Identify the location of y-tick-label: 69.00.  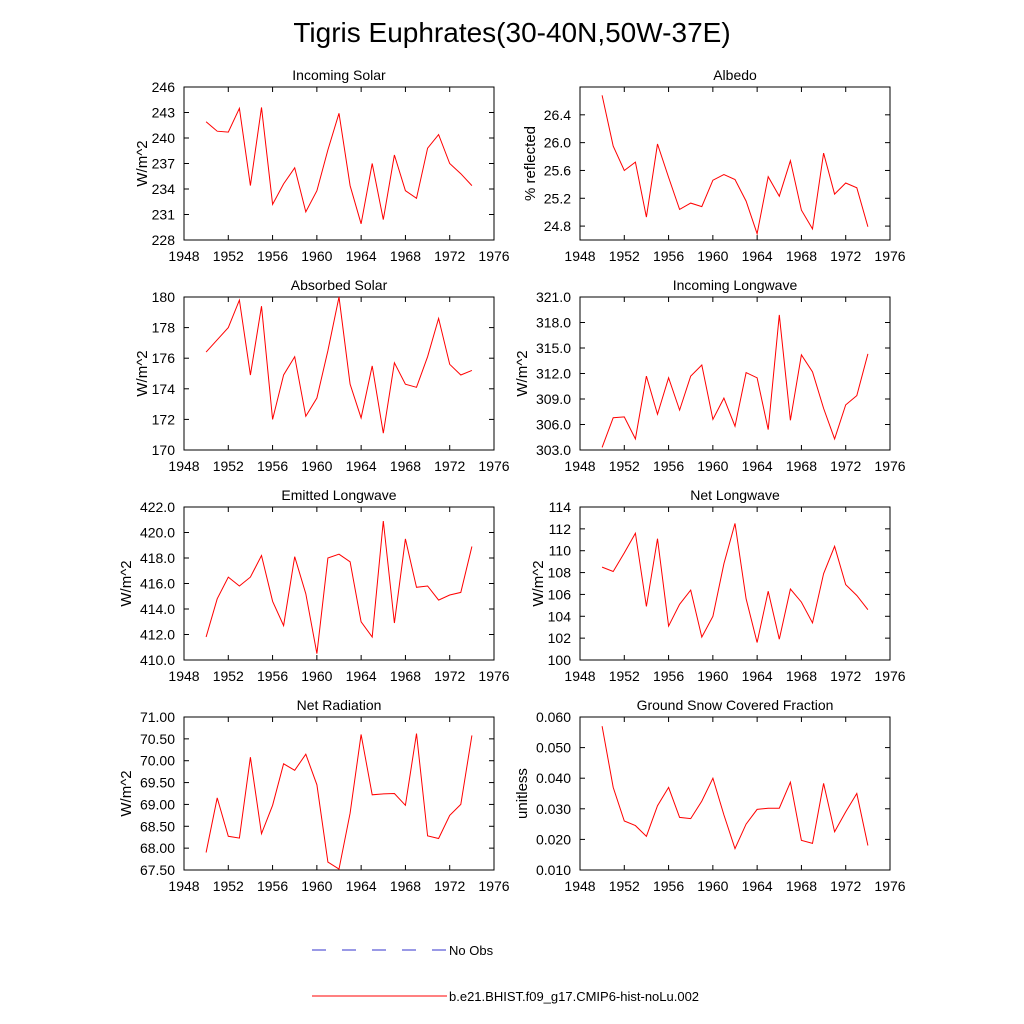
(157, 804).